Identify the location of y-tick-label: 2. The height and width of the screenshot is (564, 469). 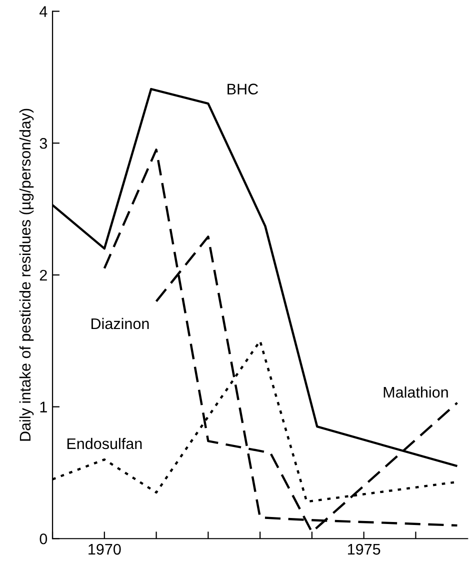
(43, 275).